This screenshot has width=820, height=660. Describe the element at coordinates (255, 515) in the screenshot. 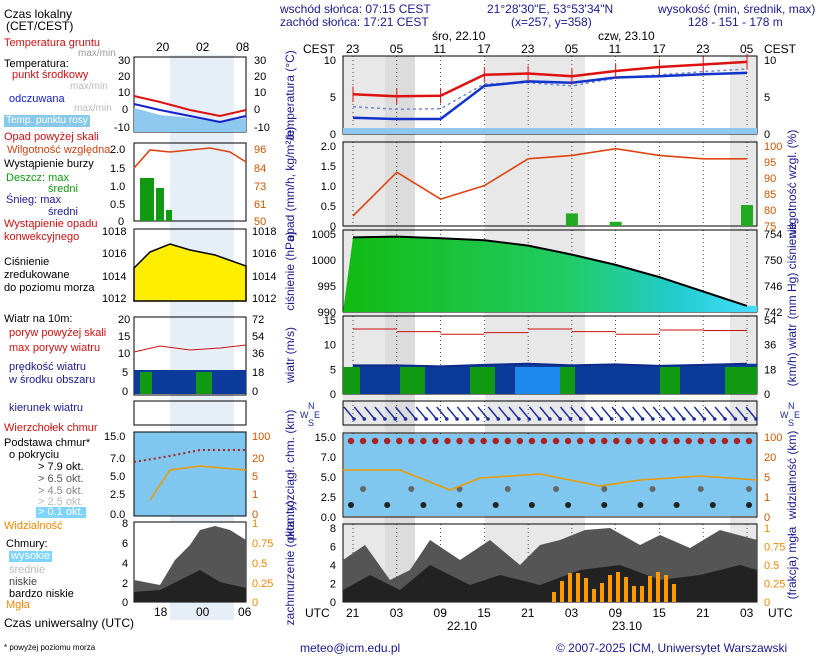

I see `mini-vis-tick: 0` at that location.